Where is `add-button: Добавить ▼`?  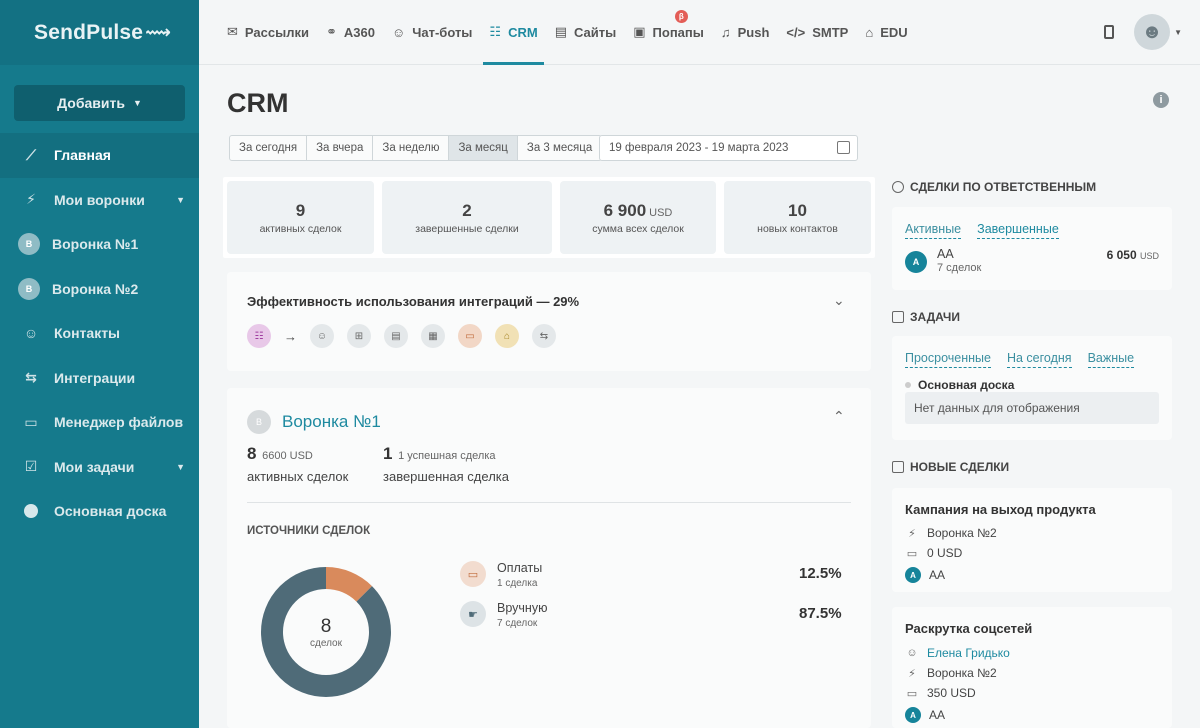 add-button: Добавить ▼ is located at coordinates (99, 103).